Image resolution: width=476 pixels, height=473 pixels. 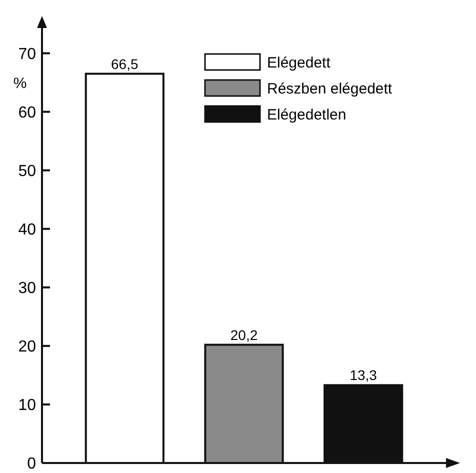 What do you see at coordinates (27, 171) in the screenshot?
I see `y-tick-label: 50` at bounding box center [27, 171].